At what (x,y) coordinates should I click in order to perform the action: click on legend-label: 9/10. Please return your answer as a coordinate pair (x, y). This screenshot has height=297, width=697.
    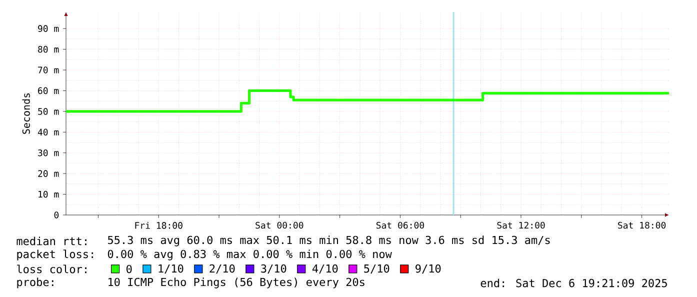
    Looking at the image, I should click on (428, 269).